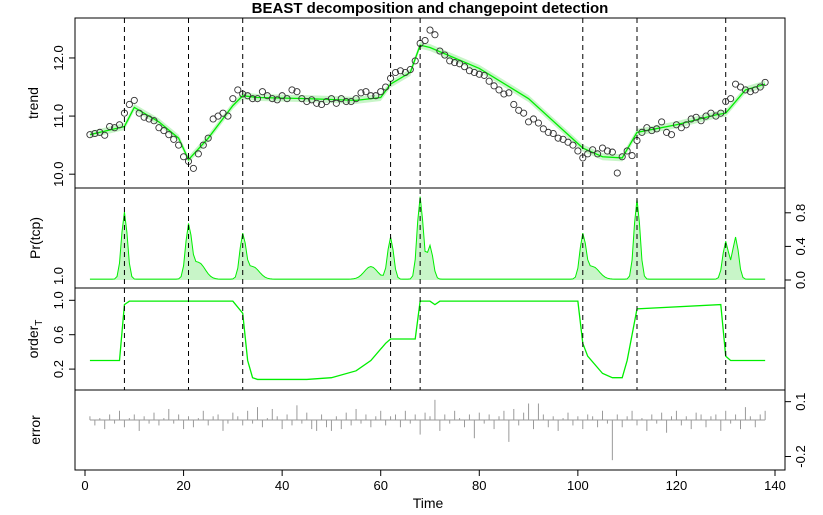  I want to click on y-axis-label: orderT, so click(35, 339).